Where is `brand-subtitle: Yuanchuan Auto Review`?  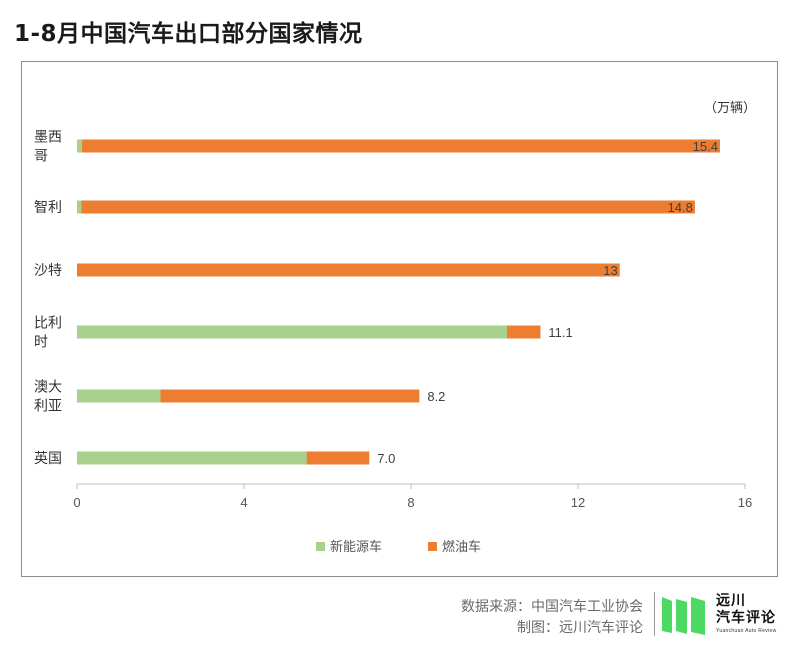
brand-subtitle: Yuanchuan Auto Review is located at coordinates (746, 631).